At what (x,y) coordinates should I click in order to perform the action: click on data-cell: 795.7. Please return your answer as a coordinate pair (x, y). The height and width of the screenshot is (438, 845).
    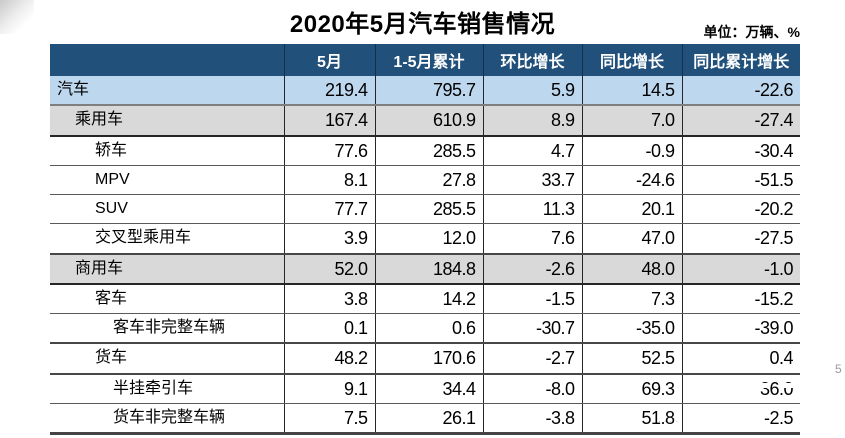
    Looking at the image, I should click on (428, 91).